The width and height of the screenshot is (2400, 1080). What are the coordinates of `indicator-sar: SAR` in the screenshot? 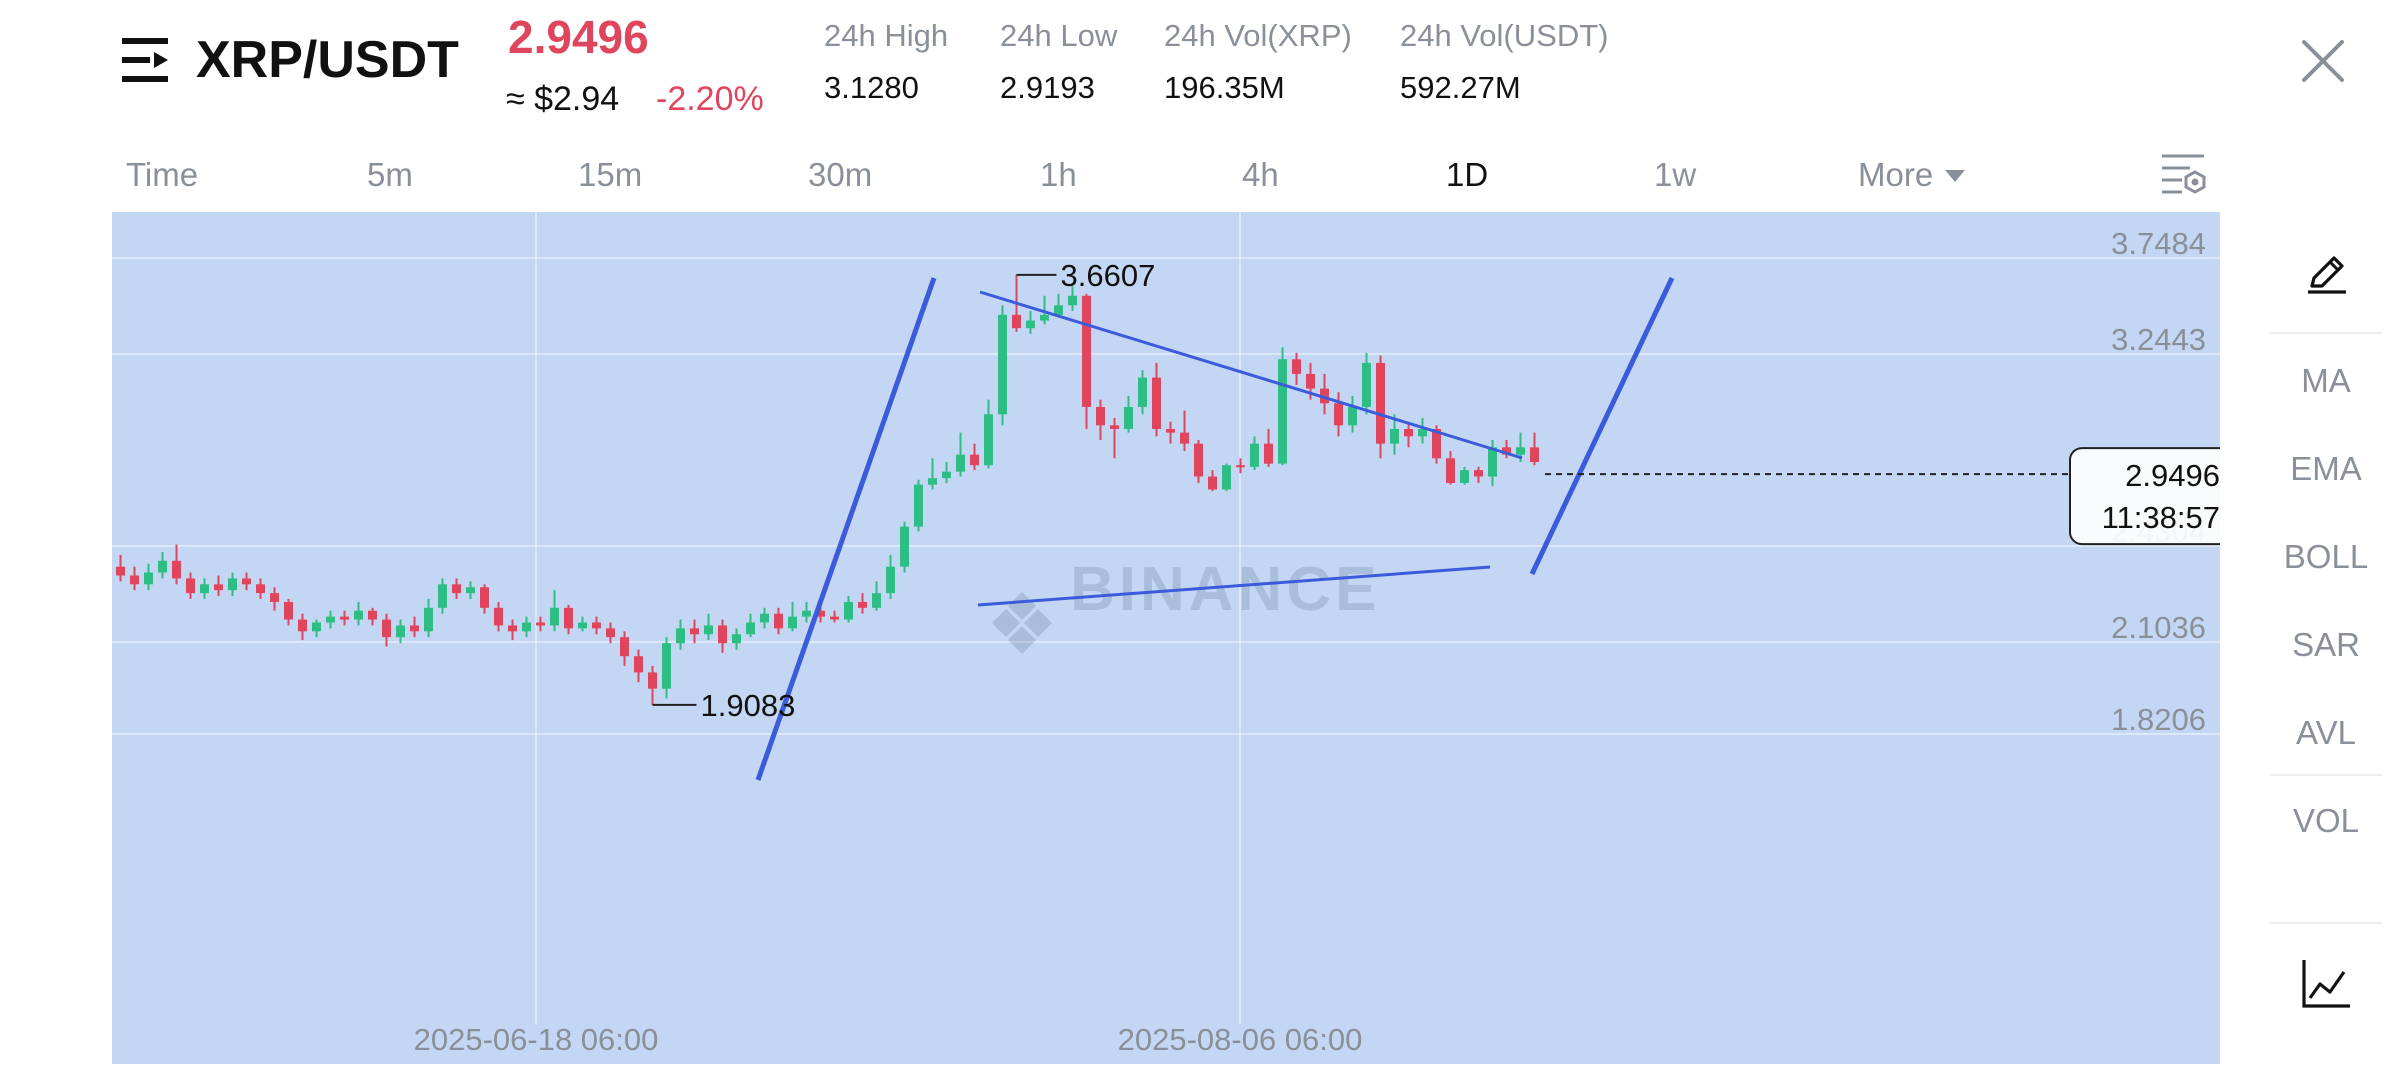 It's located at (2326, 644).